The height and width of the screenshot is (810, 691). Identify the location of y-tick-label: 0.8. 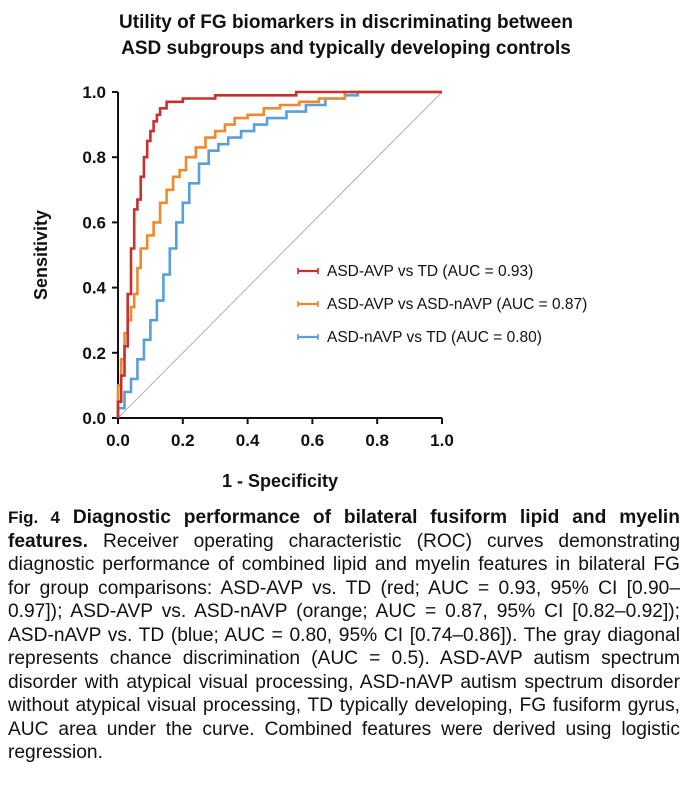
(94, 157).